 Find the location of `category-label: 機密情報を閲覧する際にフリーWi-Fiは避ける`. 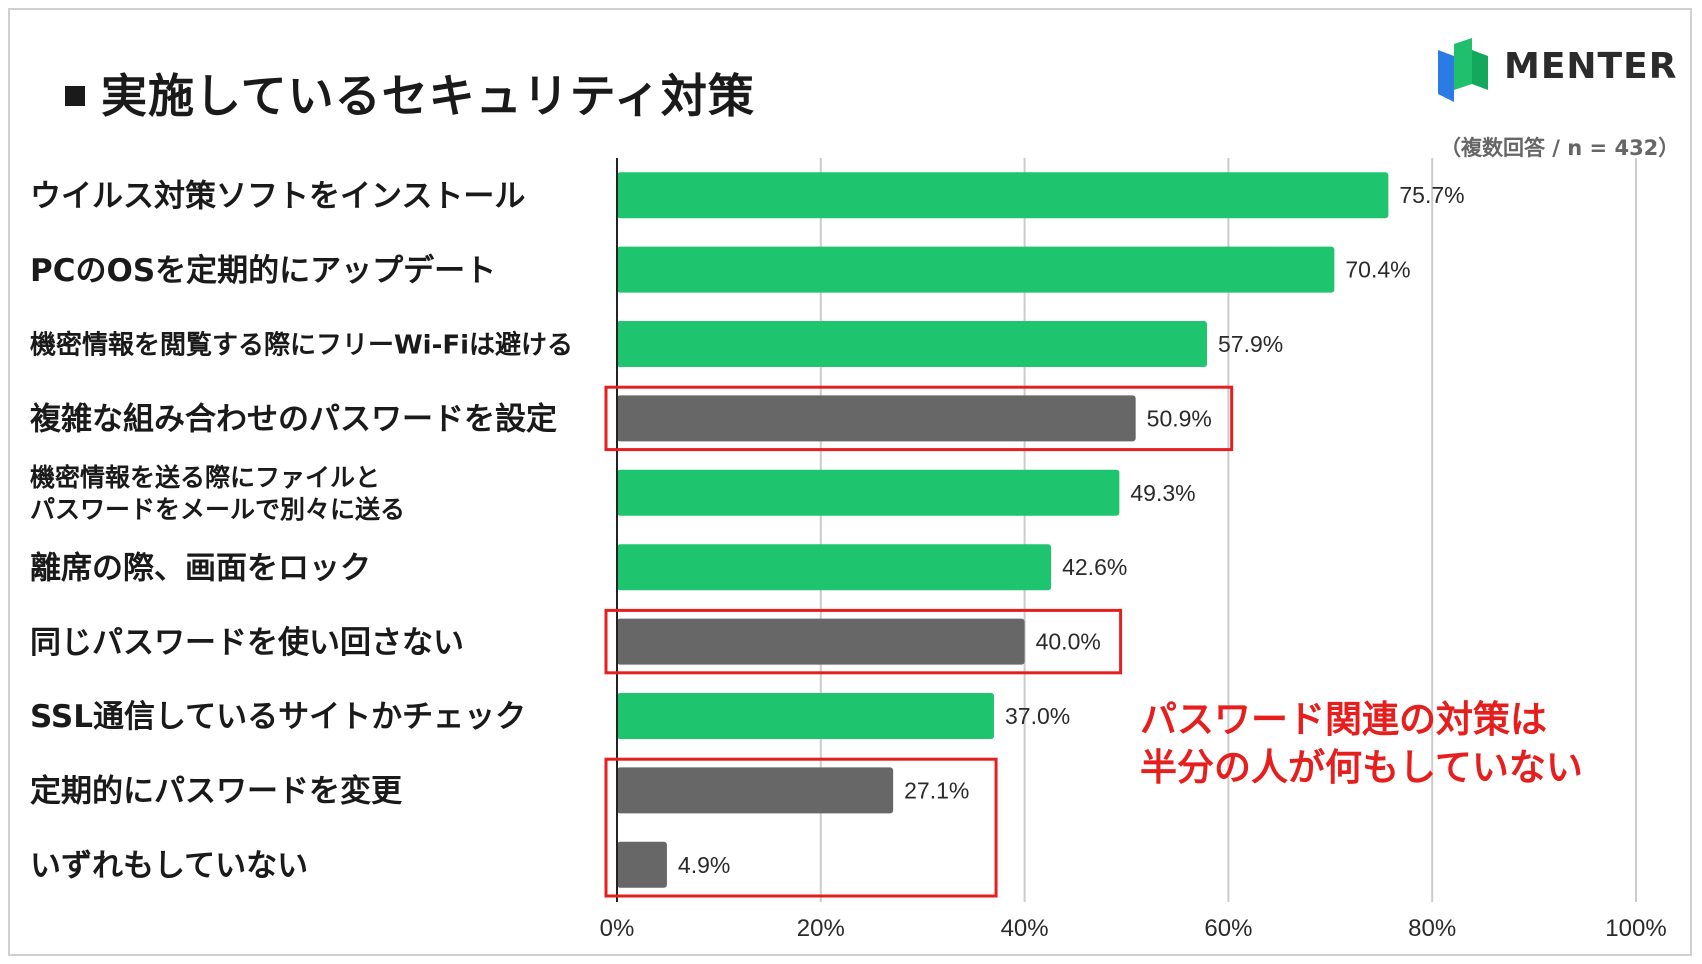

category-label: 機密情報を閲覧する際にフリーWi-Fiは避ける is located at coordinates (301, 344).